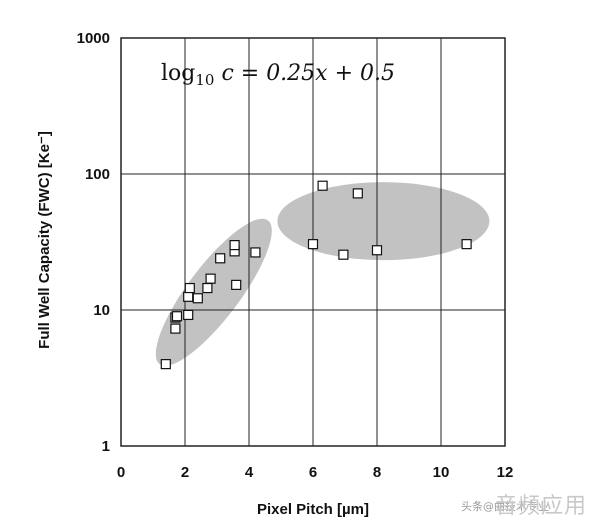 This screenshot has height=524, width=595. I want to click on watermark: 音频应用, so click(540, 506).